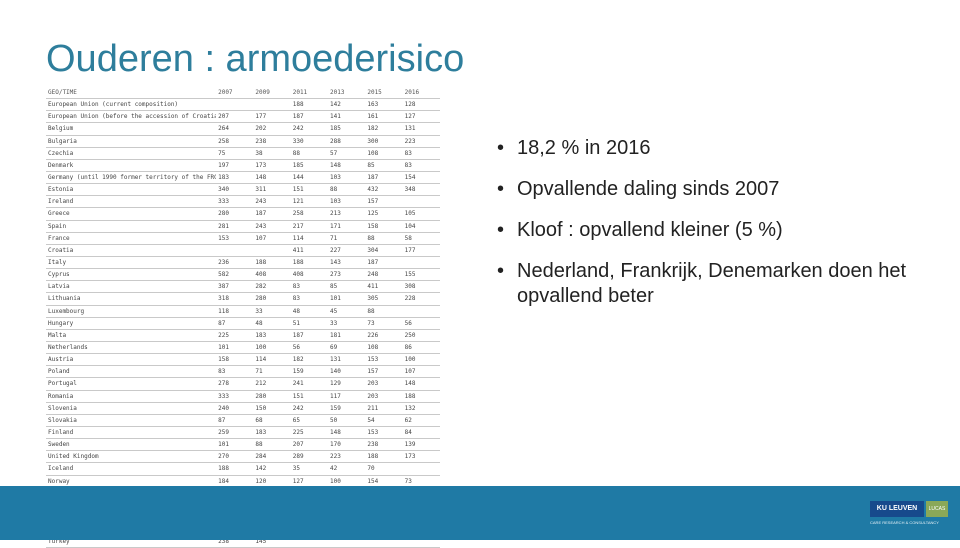  Describe the element at coordinates (384, 335) in the screenshot. I see `value-cell: 226` at that location.